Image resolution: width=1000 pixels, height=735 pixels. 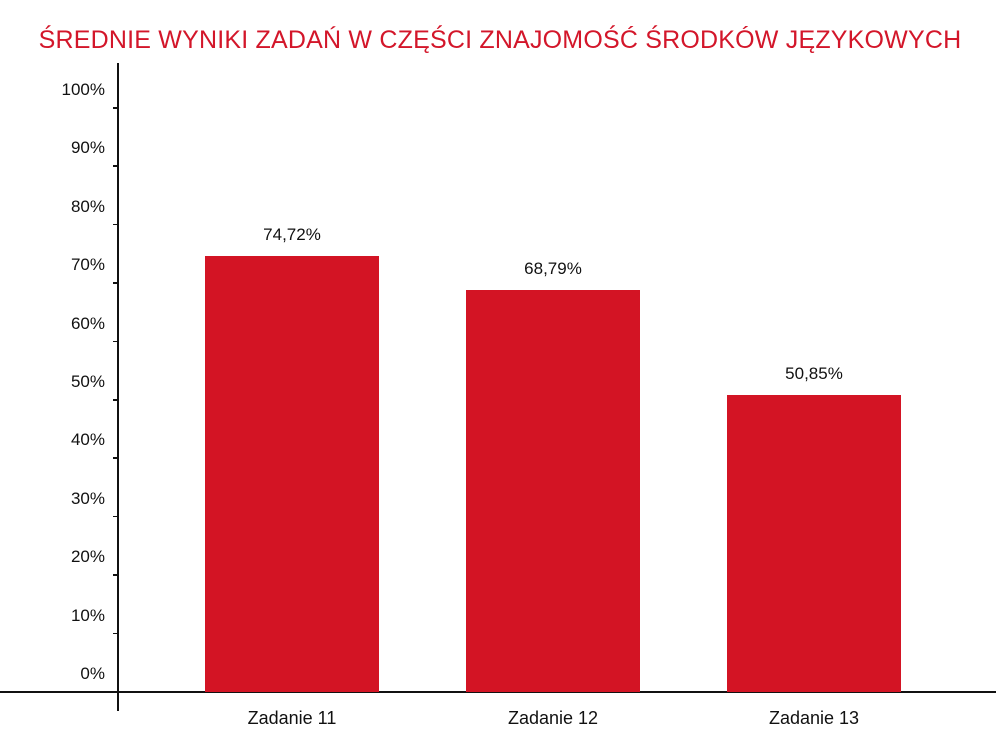 I want to click on x-category-label: Zadanie 12, so click(x=553, y=718).